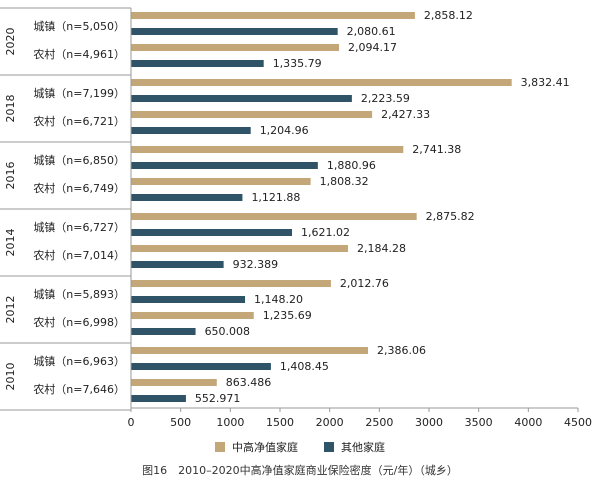 The image size is (600, 481). What do you see at coordinates (256, 264) in the screenshot?
I see `data-label: 932.389` at bounding box center [256, 264].